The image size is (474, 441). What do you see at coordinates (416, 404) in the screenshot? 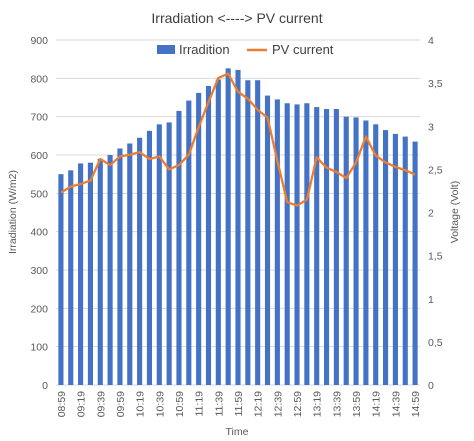
I see `x-tick-label: 14:59` at bounding box center [416, 404].